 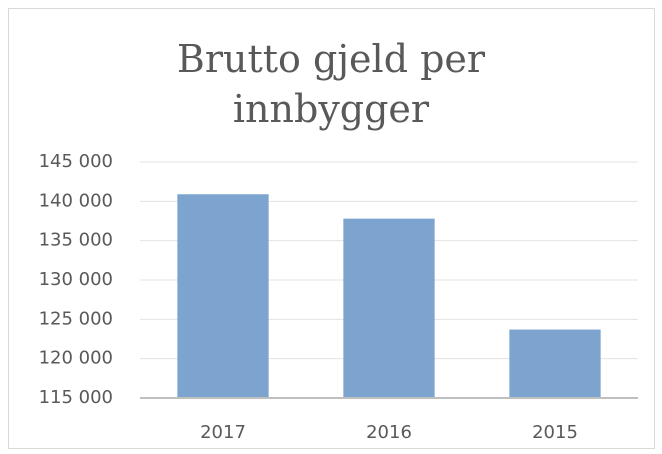 I want to click on y-tick-label: 115 000, so click(x=76, y=397).